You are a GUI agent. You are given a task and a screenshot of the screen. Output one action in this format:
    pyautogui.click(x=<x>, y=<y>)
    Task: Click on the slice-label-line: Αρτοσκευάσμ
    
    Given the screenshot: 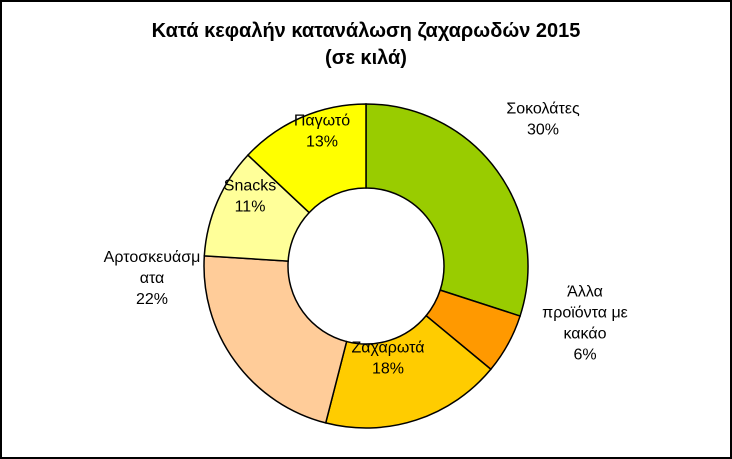 What is the action you would take?
    pyautogui.click(x=152, y=257)
    